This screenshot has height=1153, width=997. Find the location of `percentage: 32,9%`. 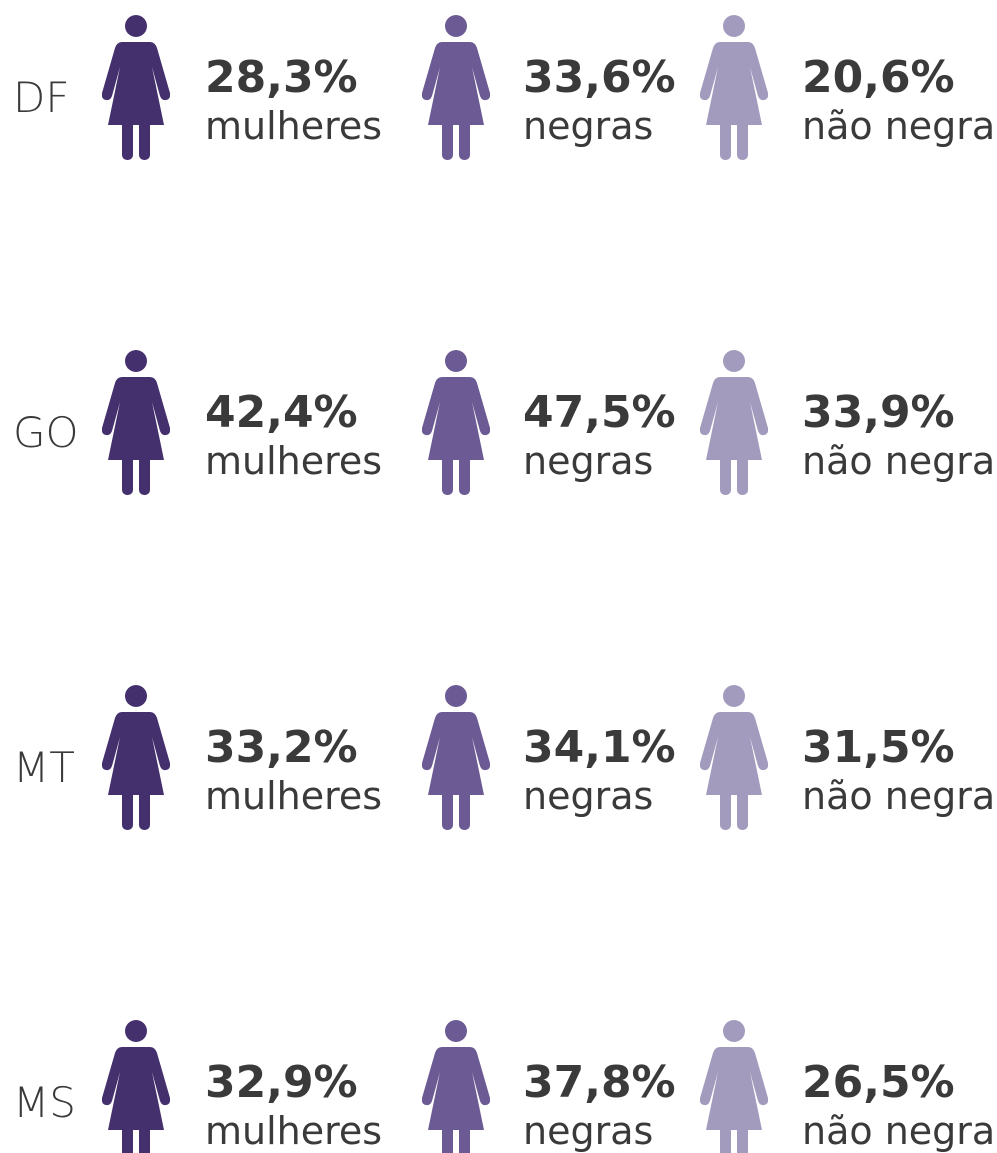

percentage: 32,9% is located at coordinates (281, 1082).